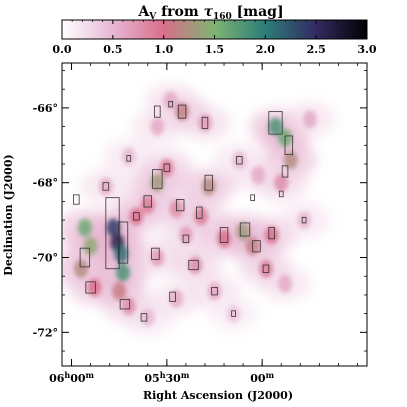  What do you see at coordinates (45, 183) in the screenshot?
I see `y-tick-label: -68°` at bounding box center [45, 183].